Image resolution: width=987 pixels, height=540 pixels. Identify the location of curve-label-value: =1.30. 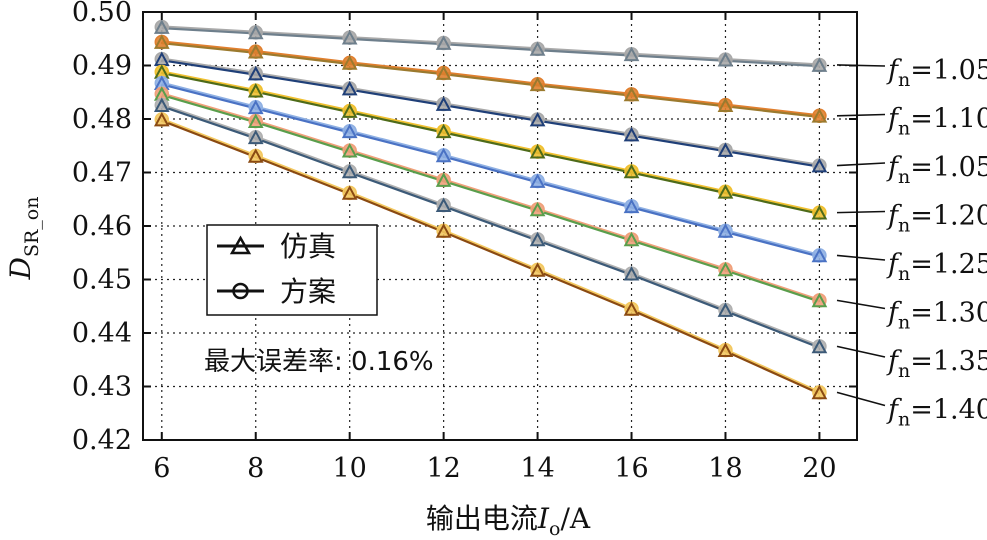
(948, 313).